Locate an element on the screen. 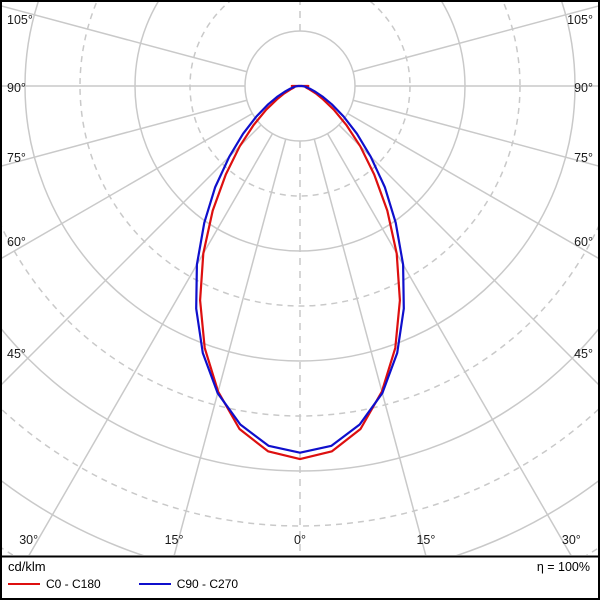 Image resolution: width=600 pixels, height=600 pixels. angle-label: 0° is located at coordinates (300, 540).